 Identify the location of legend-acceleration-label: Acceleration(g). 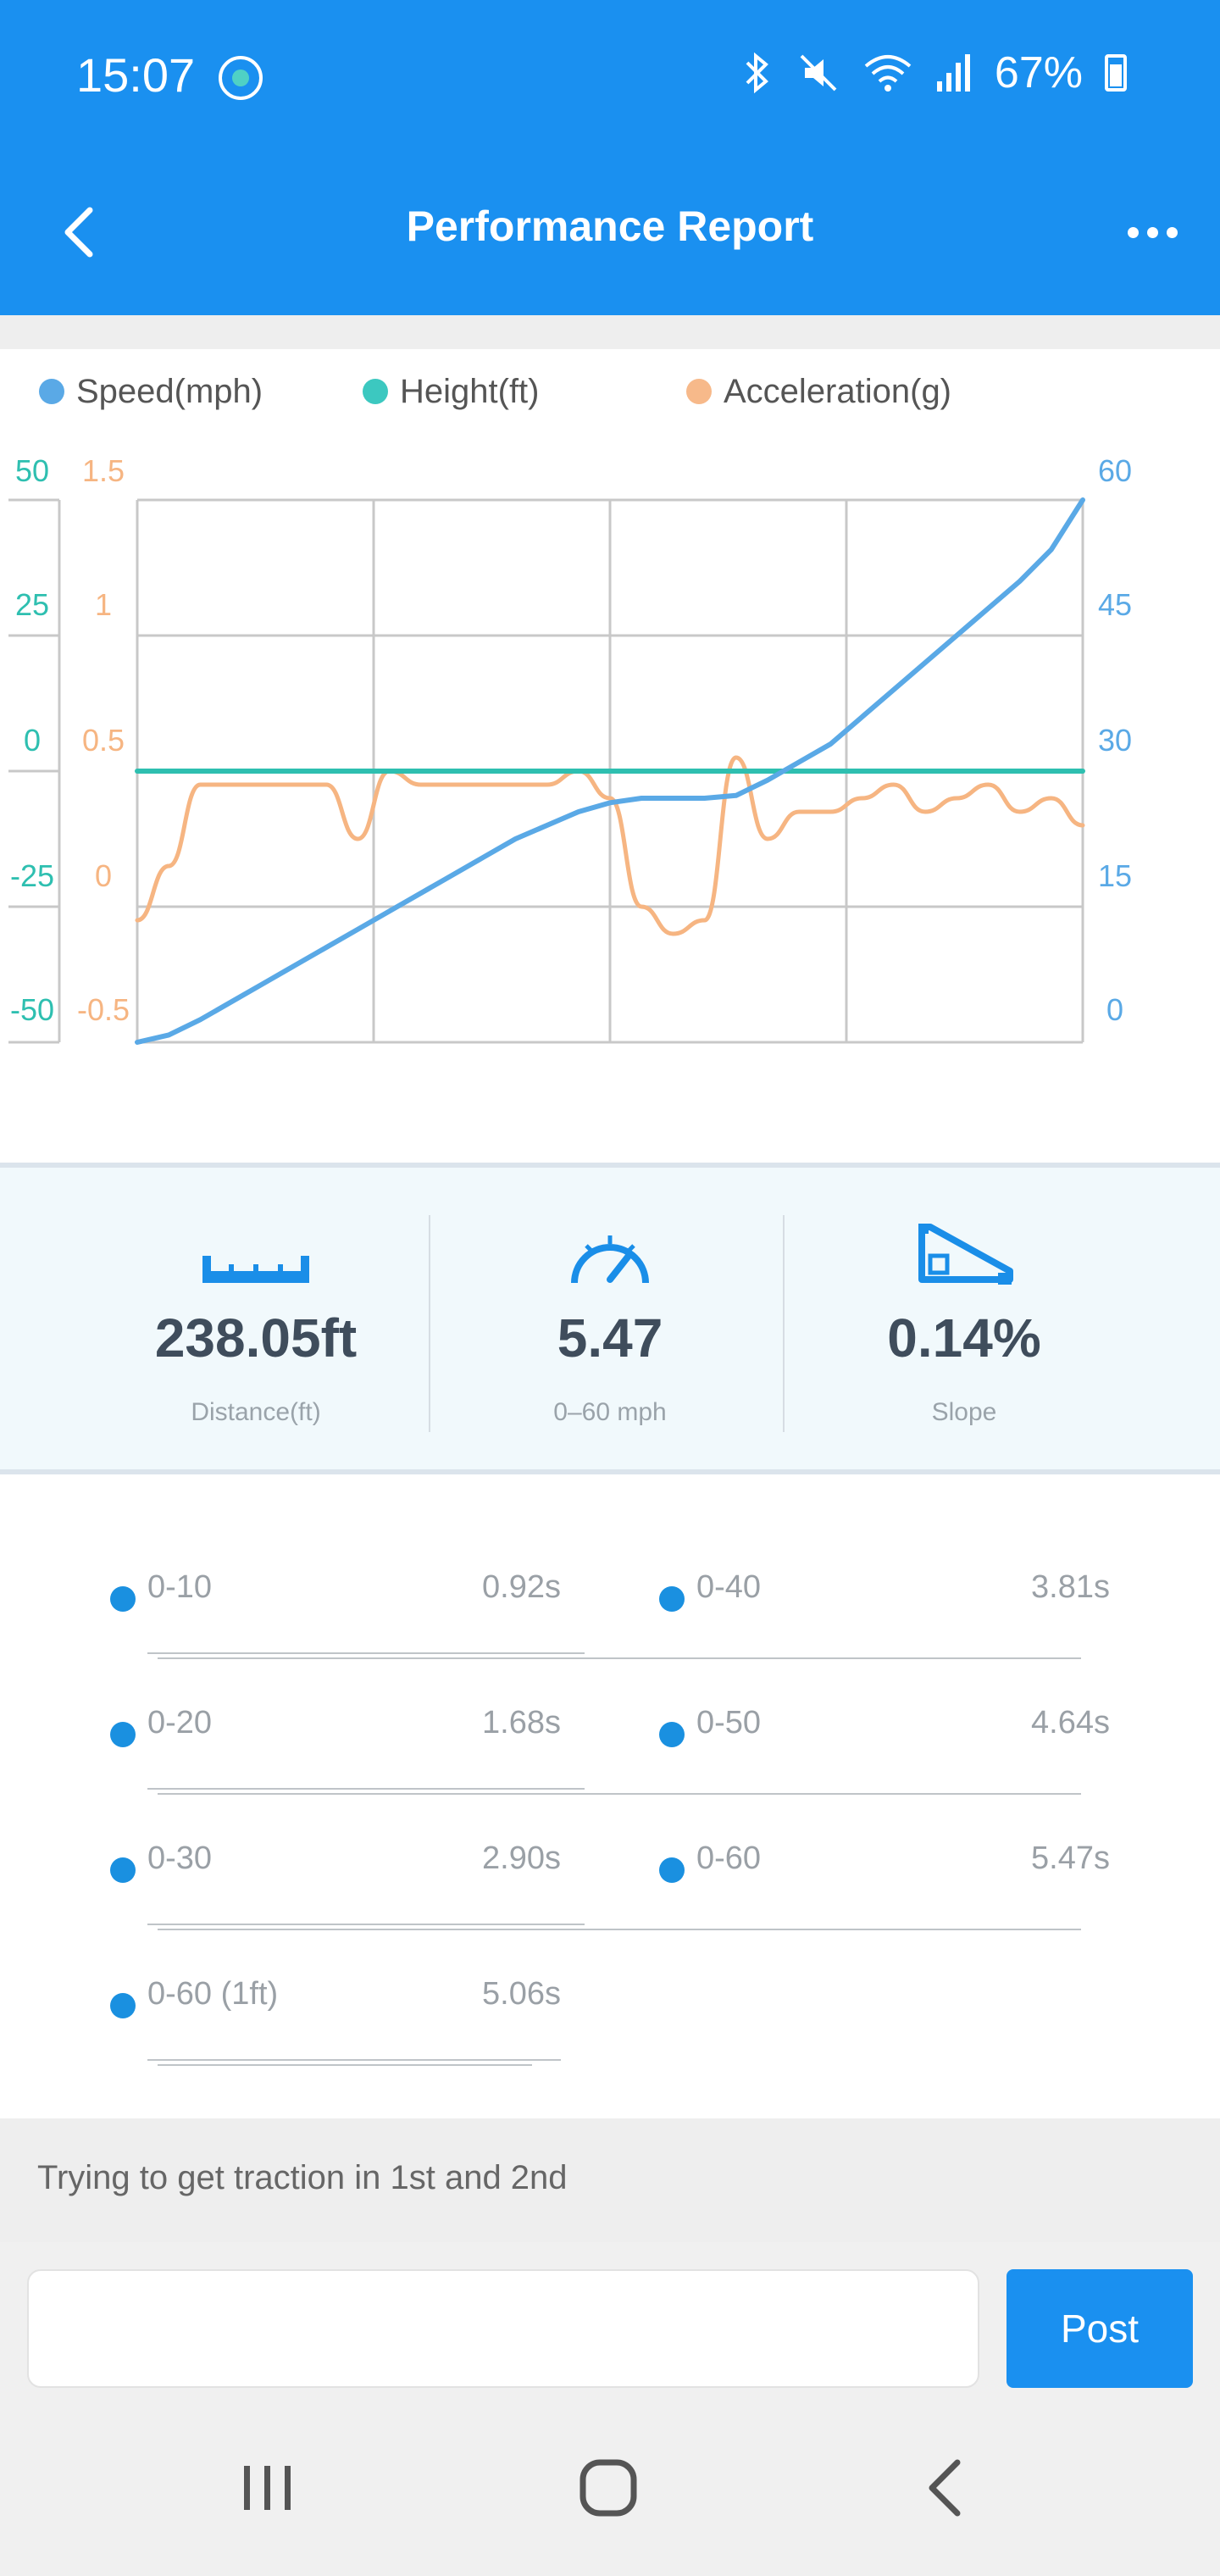
(838, 391).